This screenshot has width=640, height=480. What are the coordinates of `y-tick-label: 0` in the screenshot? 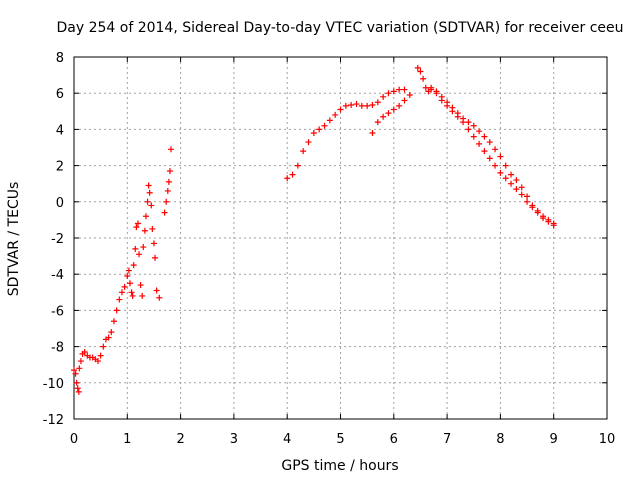 It's located at (60, 203).